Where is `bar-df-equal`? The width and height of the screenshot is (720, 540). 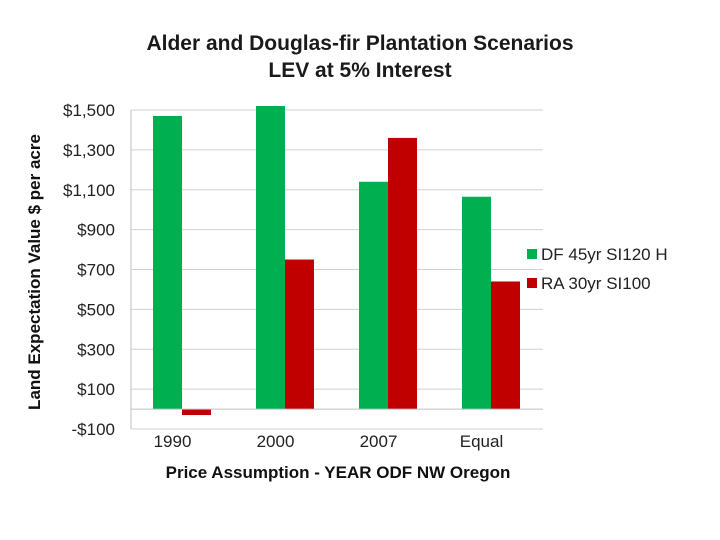 bar-df-equal is located at coordinates (476, 303).